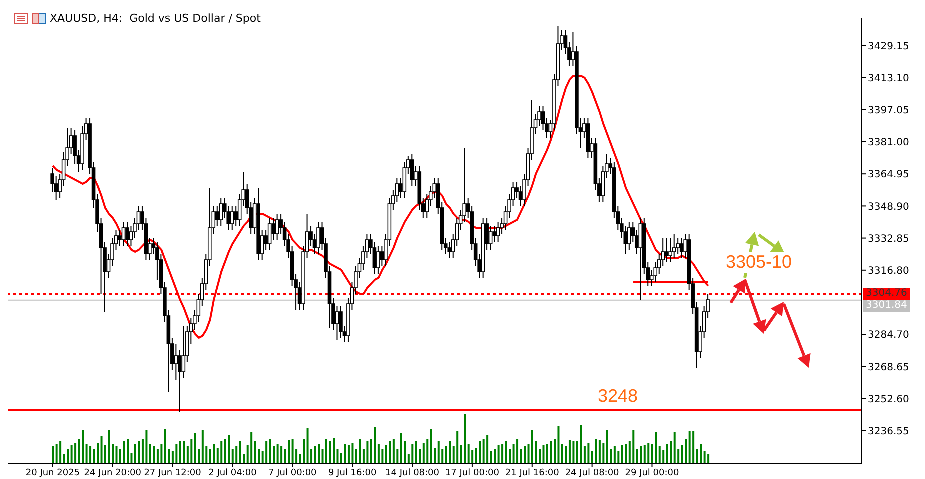  I want to click on x-tick-label: 21 Jul 16:00, so click(532, 473).